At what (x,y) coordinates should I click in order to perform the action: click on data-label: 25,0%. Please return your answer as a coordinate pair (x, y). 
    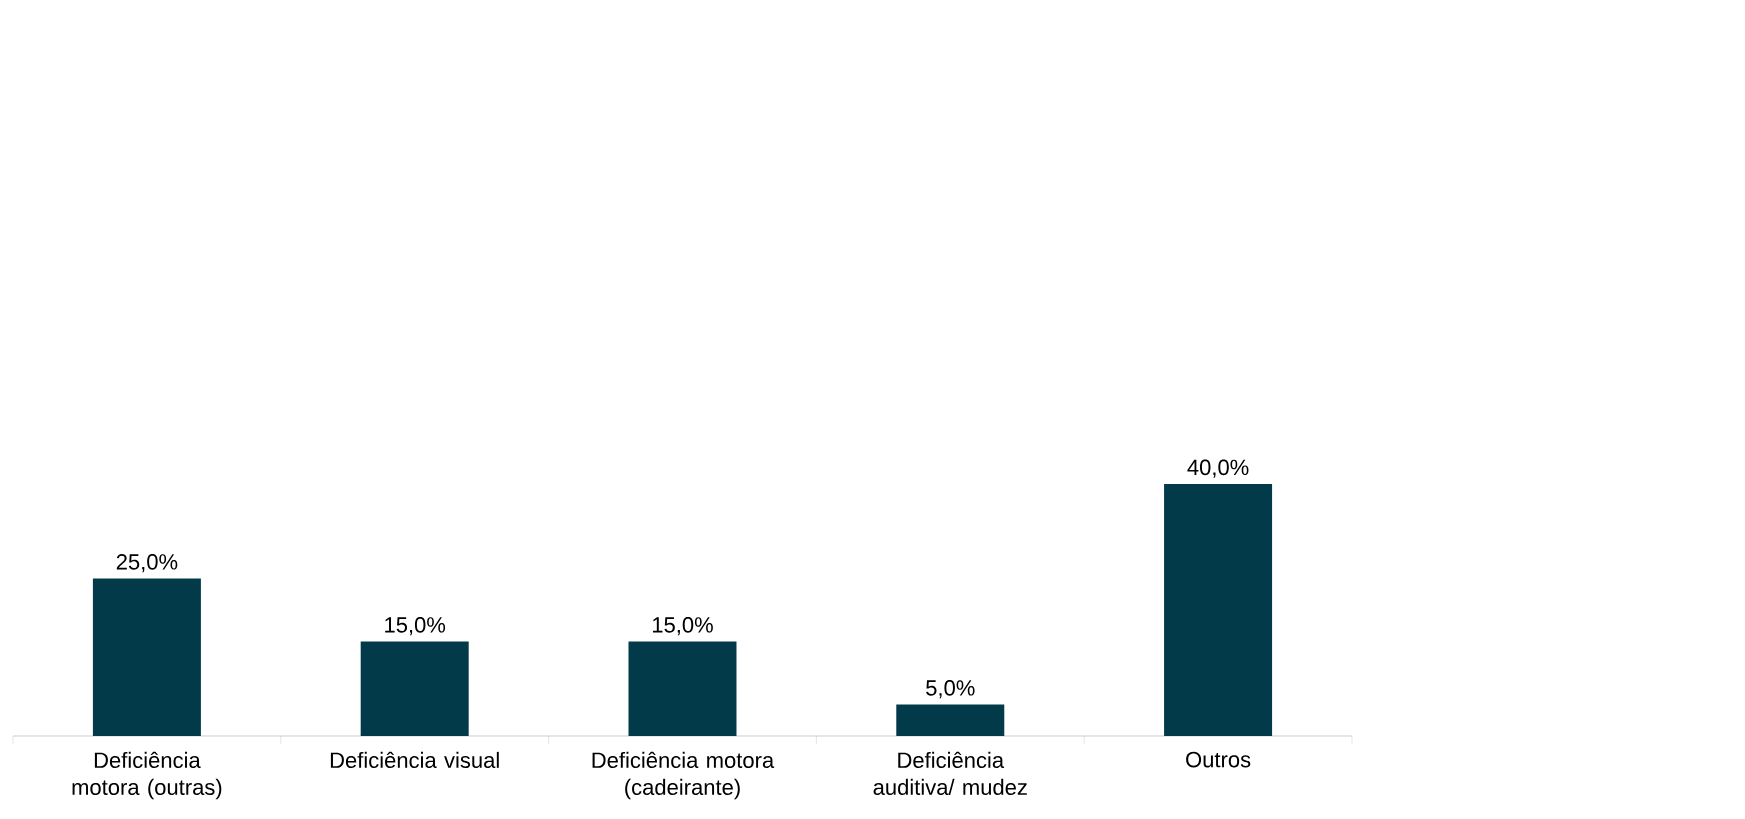
    Looking at the image, I should click on (147, 563).